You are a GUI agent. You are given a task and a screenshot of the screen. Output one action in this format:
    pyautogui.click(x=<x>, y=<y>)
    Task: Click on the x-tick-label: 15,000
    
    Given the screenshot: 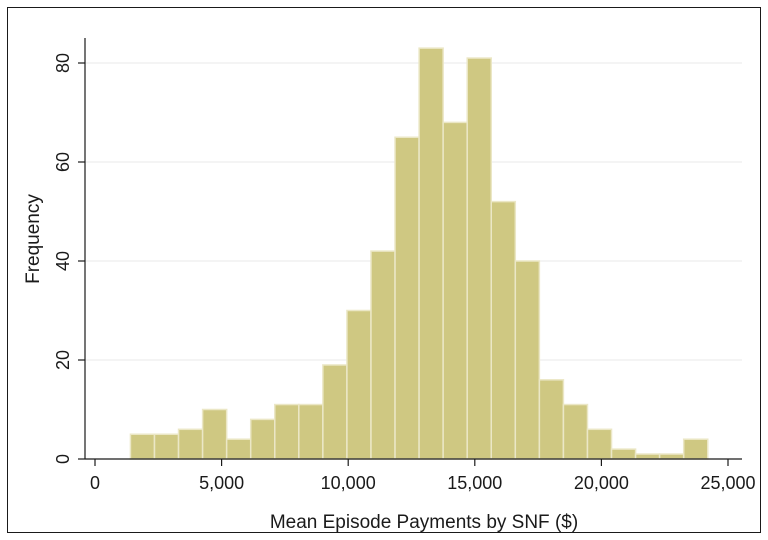 What is the action you would take?
    pyautogui.click(x=474, y=483)
    